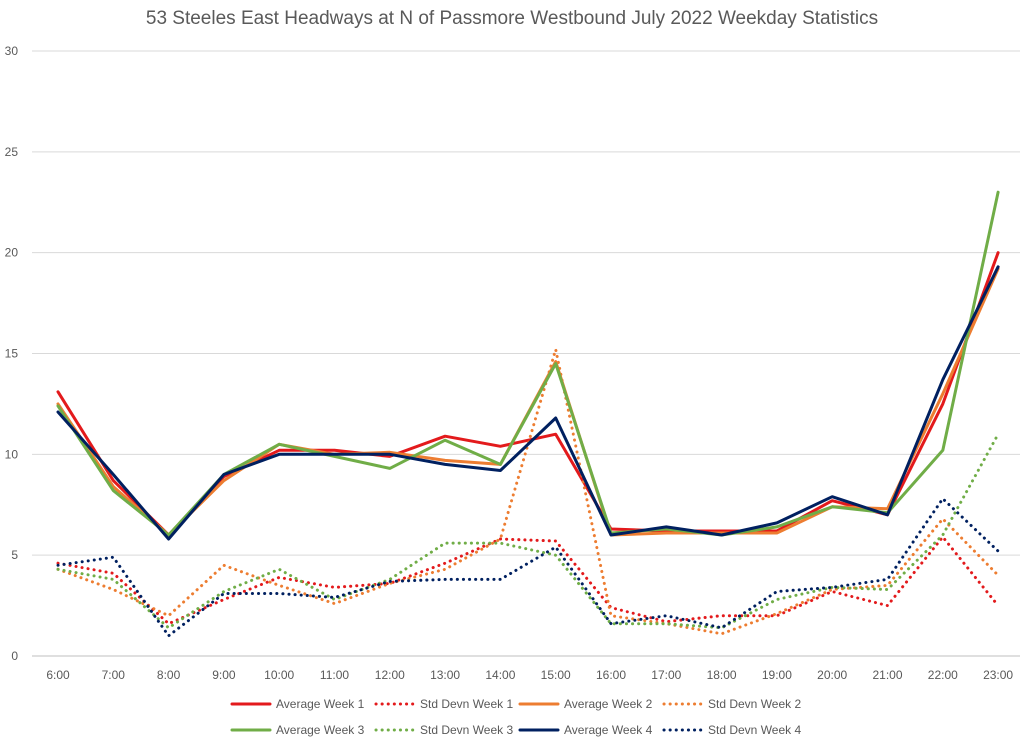 This screenshot has width=1024, height=742. I want to click on x-tick-label: 13:00, so click(445, 675).